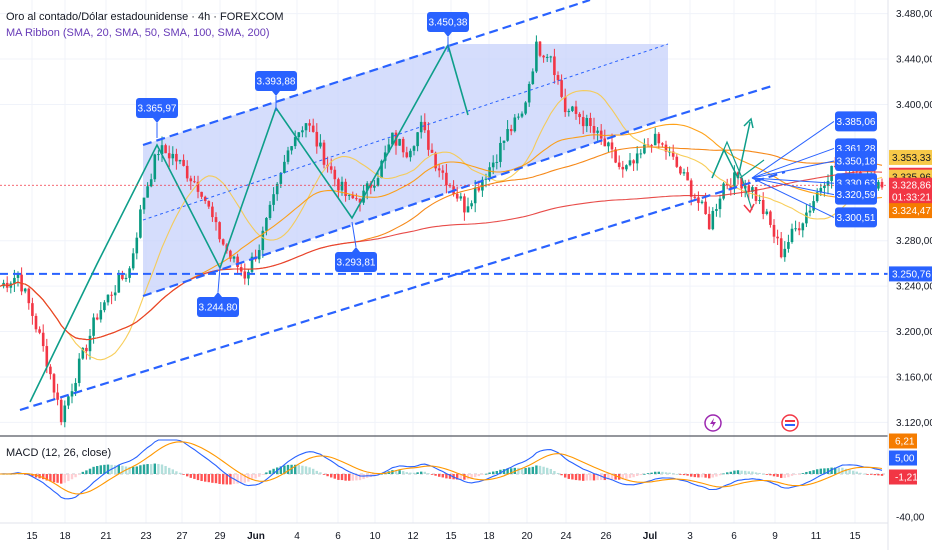 The width and height of the screenshot is (932, 550). Describe the element at coordinates (856, 149) in the screenshot. I see `price-callout-label: 3.361,28` at that location.